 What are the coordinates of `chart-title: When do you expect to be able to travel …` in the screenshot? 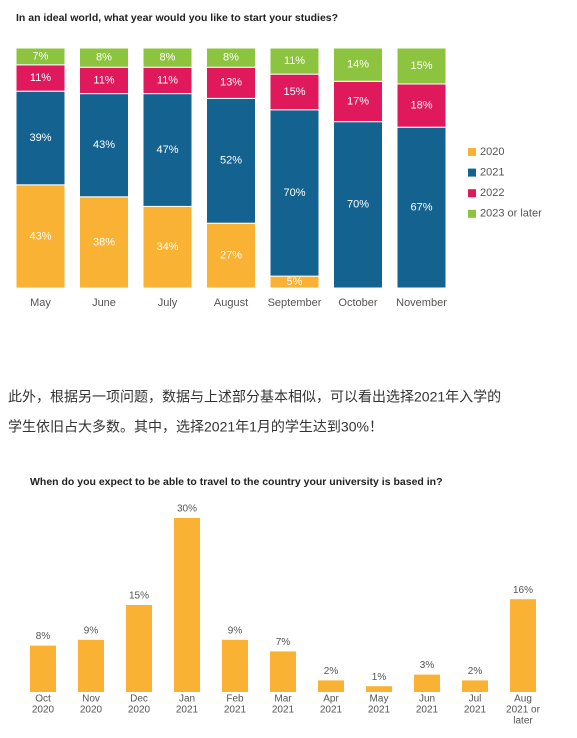 It's located at (236, 482).